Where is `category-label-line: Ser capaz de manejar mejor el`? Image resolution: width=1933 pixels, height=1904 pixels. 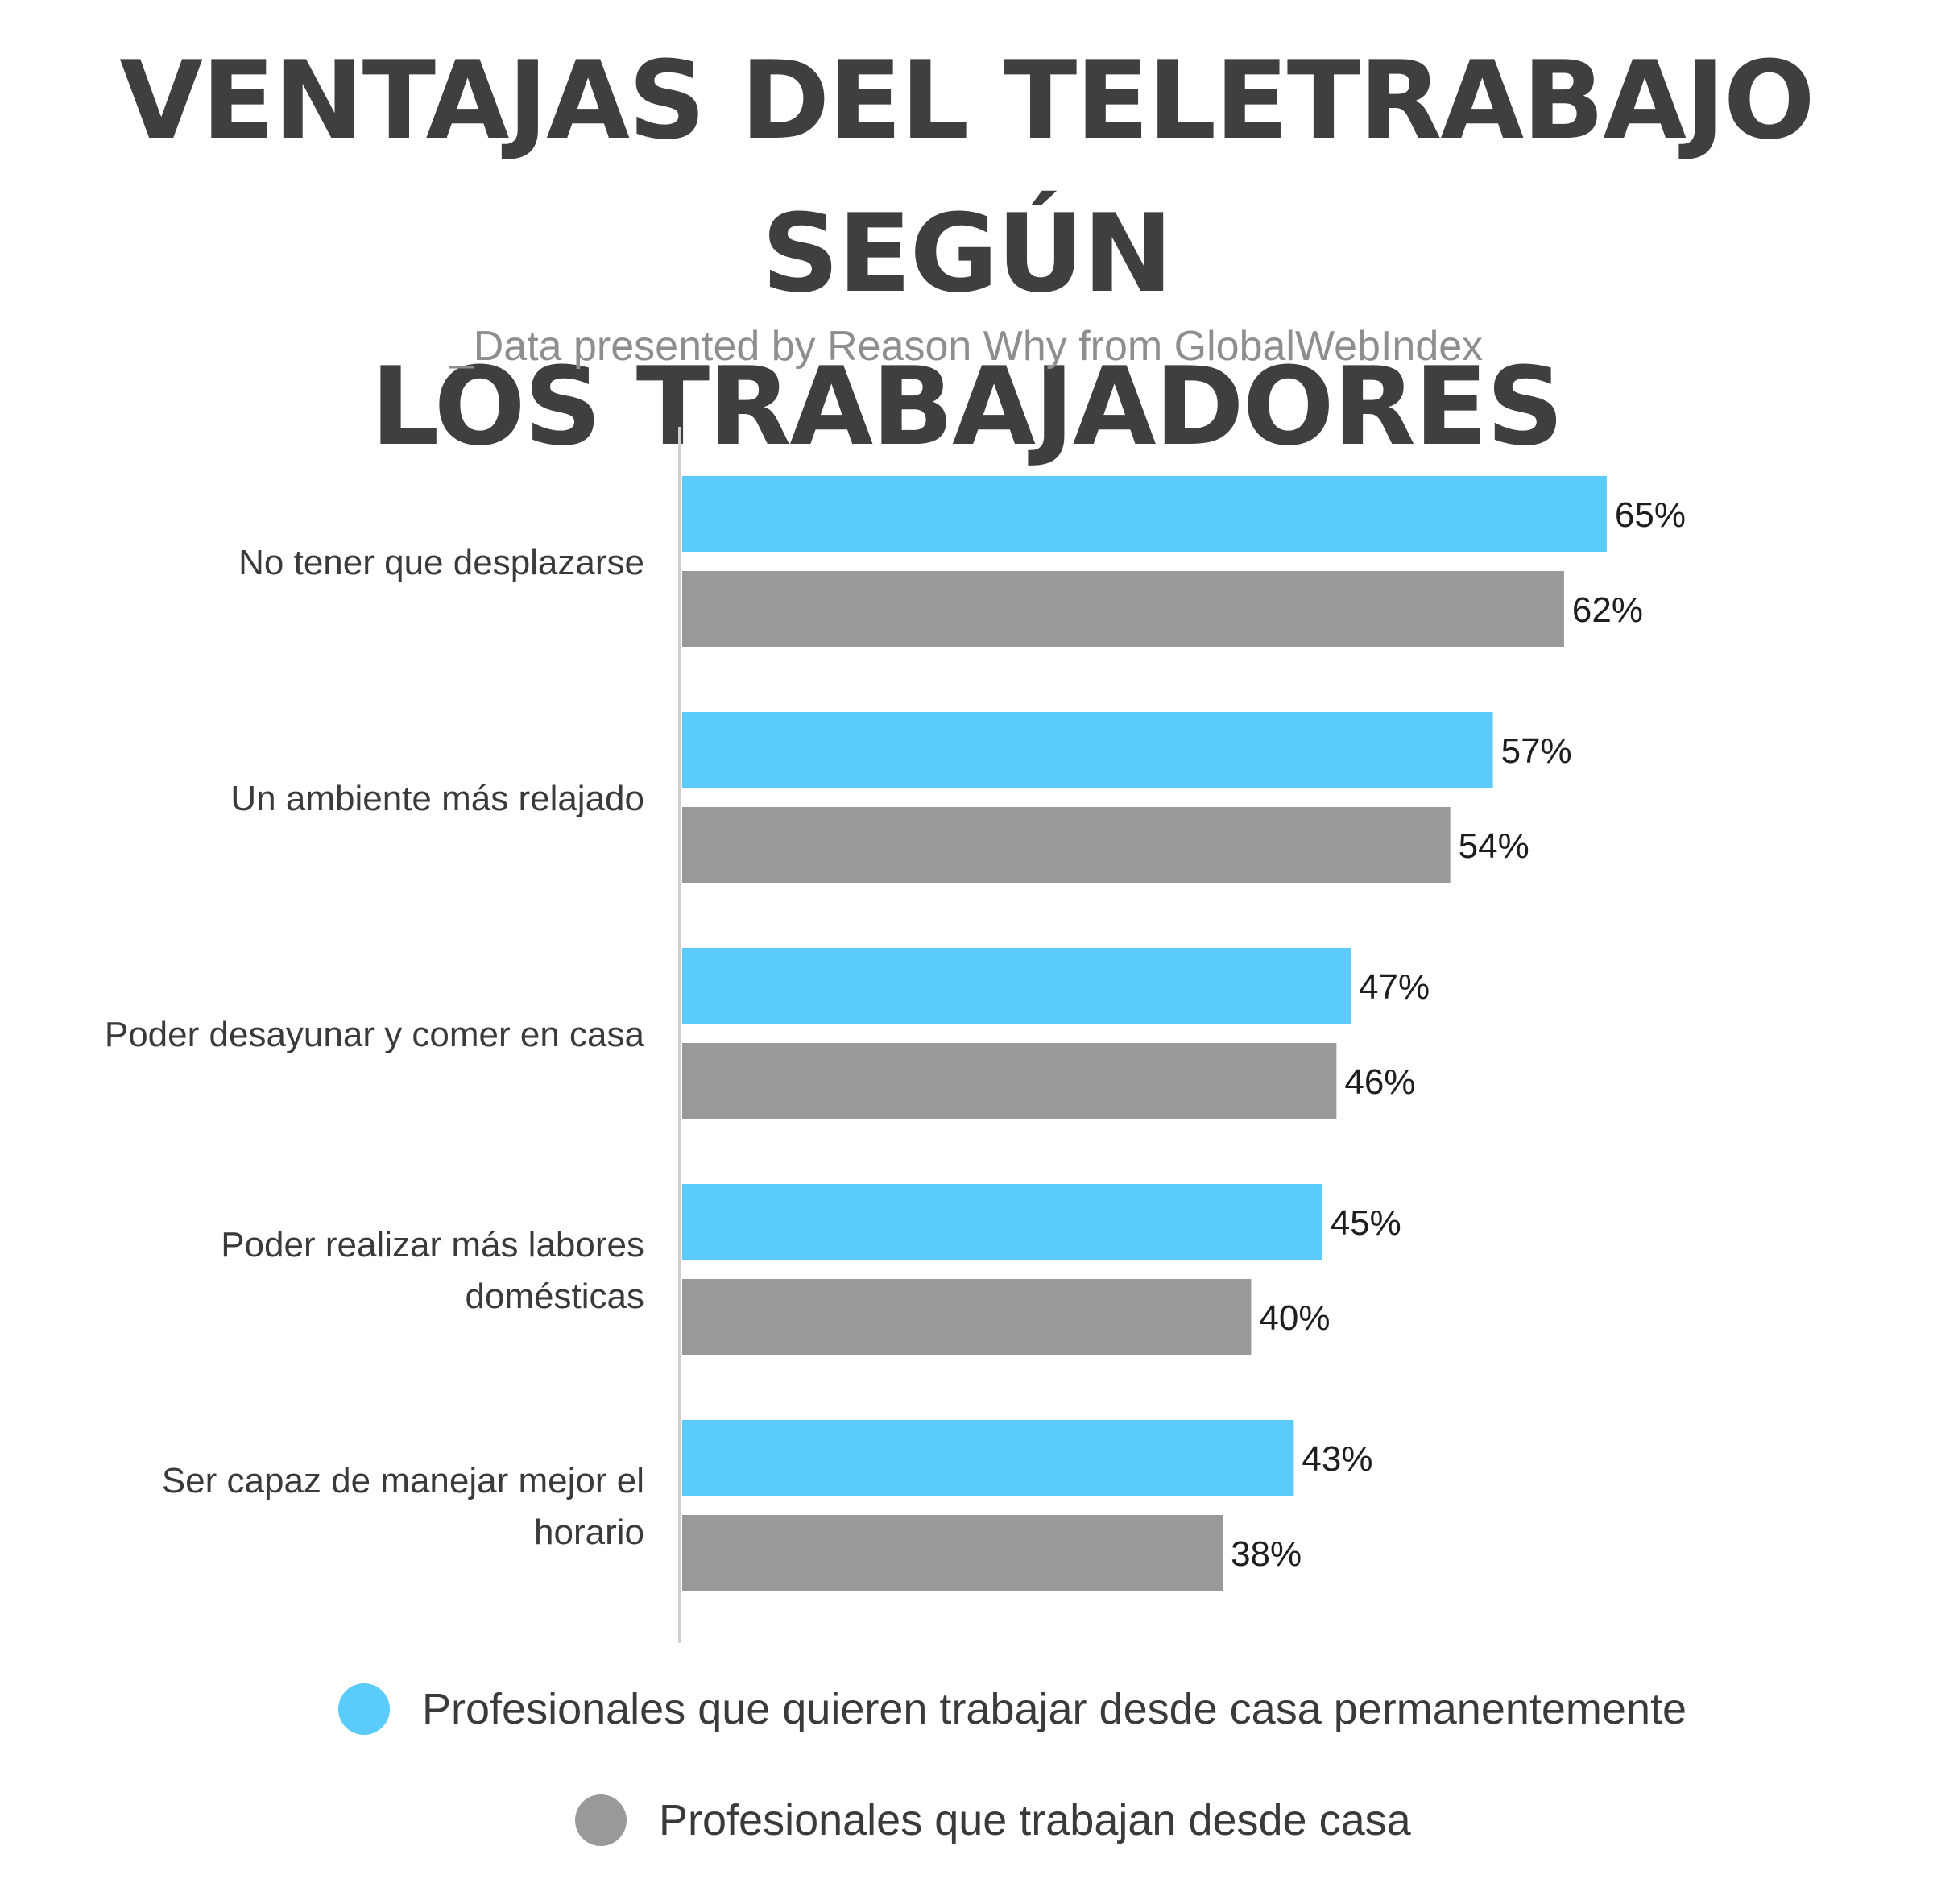 category-label-line: Ser capaz de manejar mejor el is located at coordinates (403, 1480).